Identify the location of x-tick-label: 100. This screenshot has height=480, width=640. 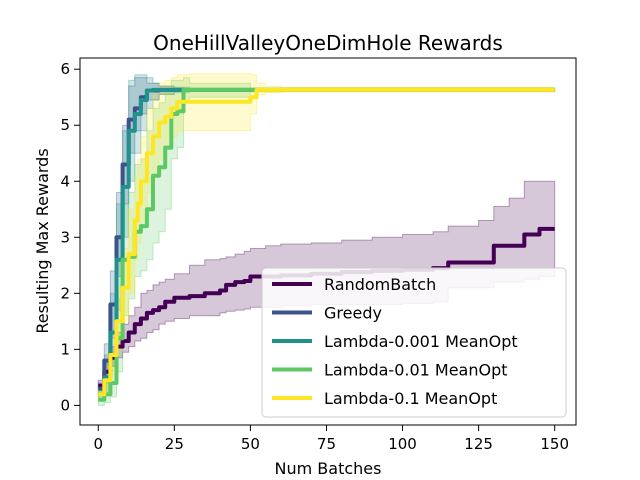
(402, 444).